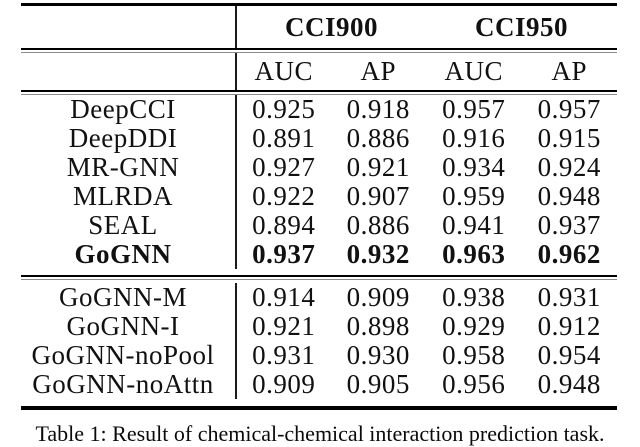 This screenshot has height=447, width=640. What do you see at coordinates (569, 167) in the screenshot?
I see `value-cell: 0.924` at bounding box center [569, 167].